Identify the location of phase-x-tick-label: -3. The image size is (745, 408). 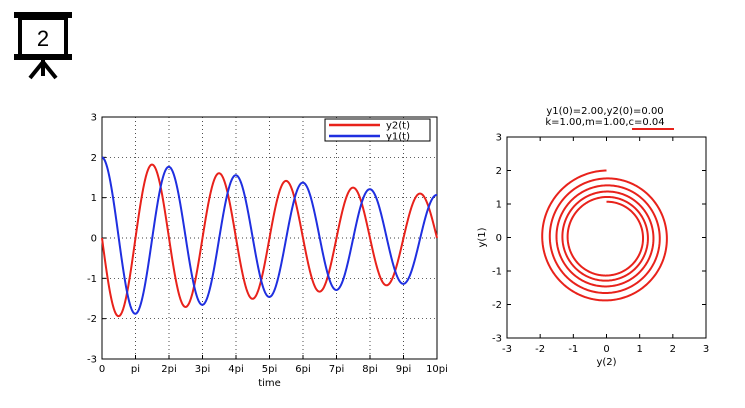
(507, 349).